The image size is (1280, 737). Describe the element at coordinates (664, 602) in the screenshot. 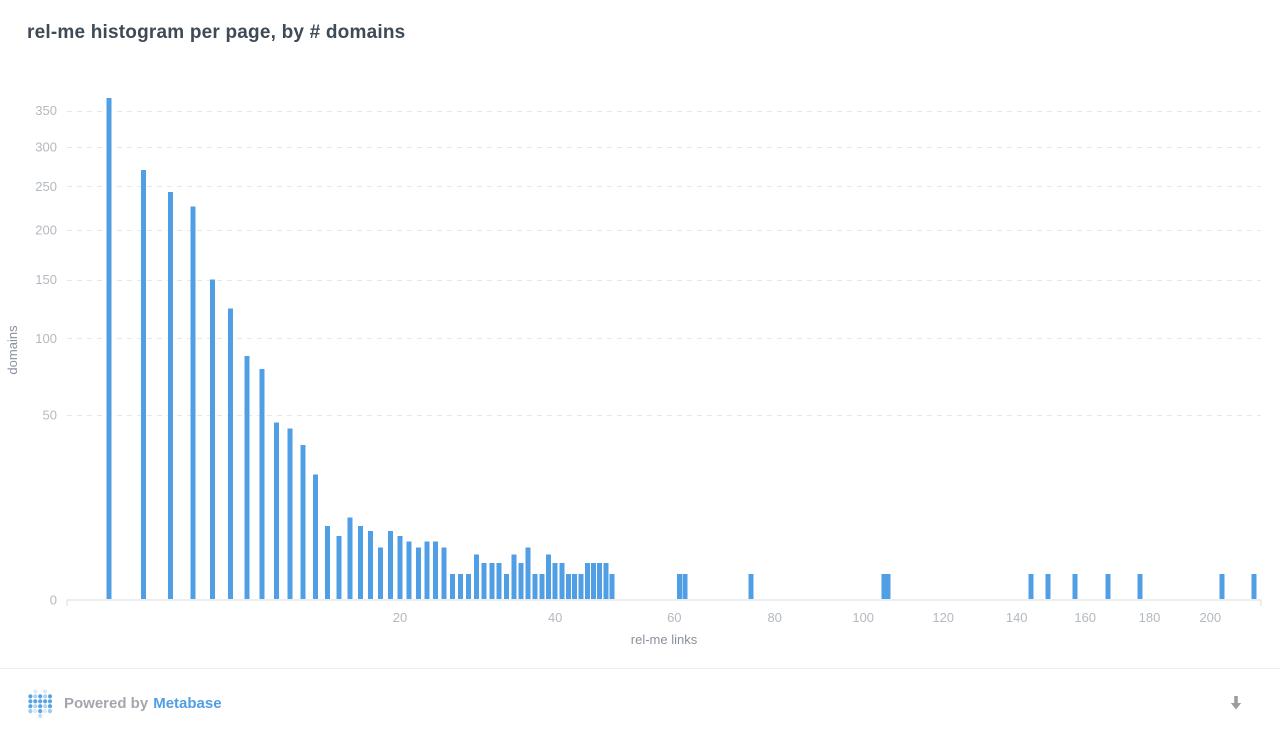

I see `x-axis-line` at that location.